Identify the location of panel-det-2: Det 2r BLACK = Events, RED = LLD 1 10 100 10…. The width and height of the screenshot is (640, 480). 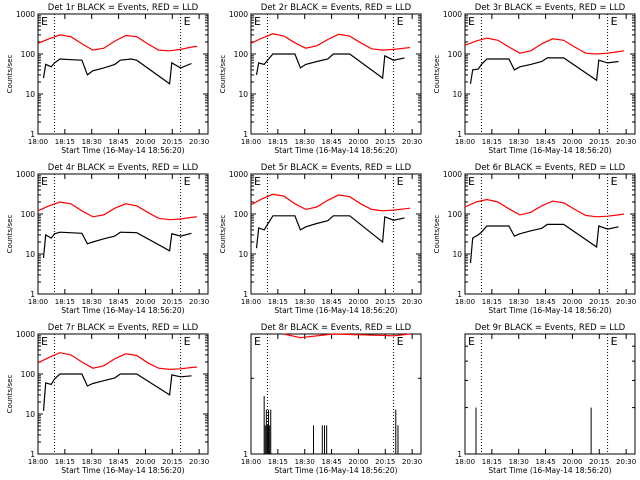
(320, 79).